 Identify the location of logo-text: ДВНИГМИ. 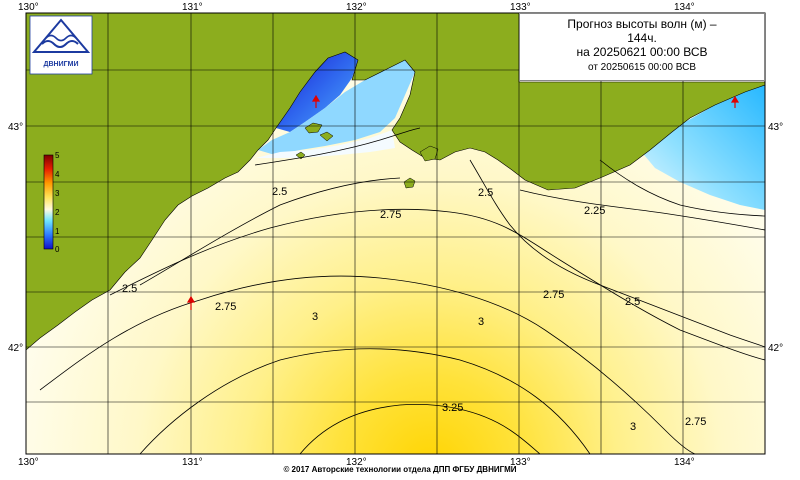
(61, 64).